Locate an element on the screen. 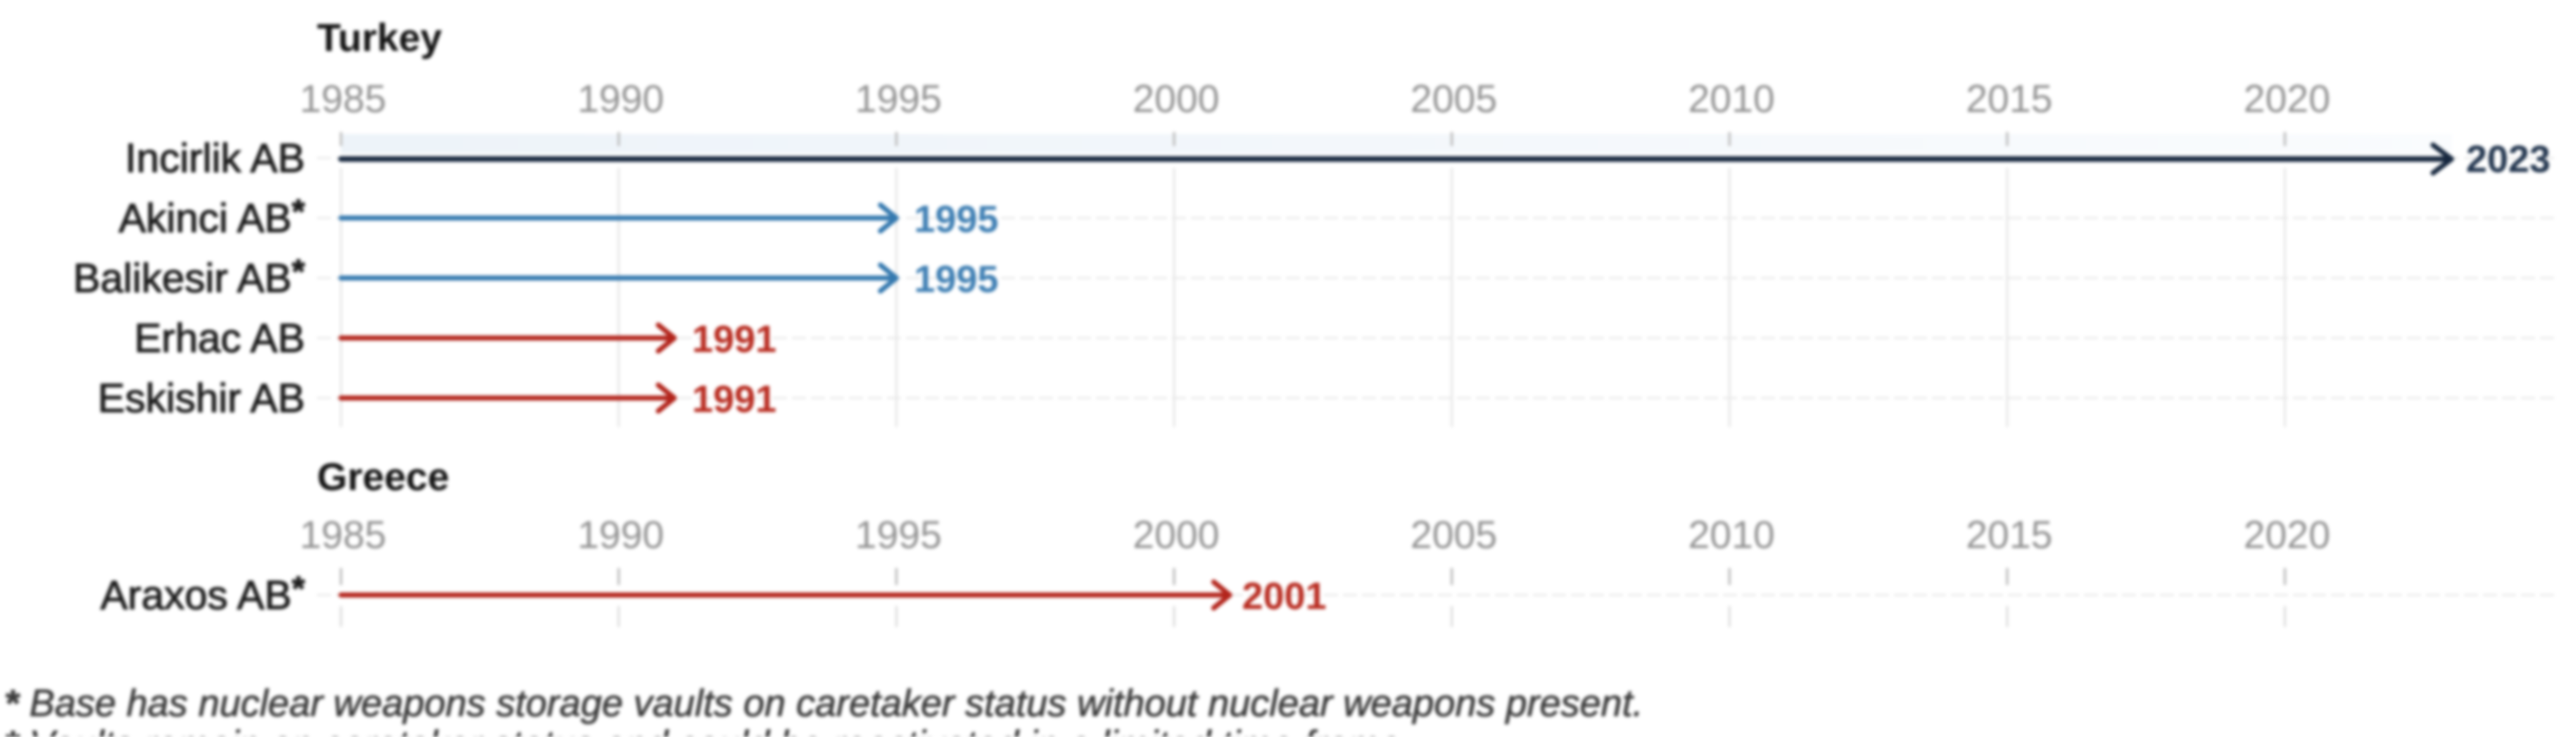 This screenshot has width=2560, height=737. svg-text: Balikesir AB* is located at coordinates (189, 277).